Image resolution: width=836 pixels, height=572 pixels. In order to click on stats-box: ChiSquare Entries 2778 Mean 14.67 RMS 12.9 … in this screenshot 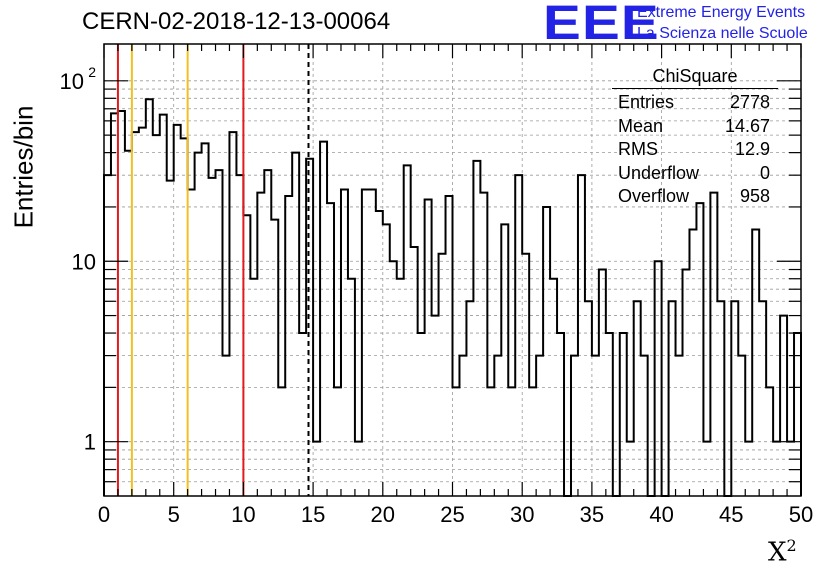, I will do `click(695, 137)`.